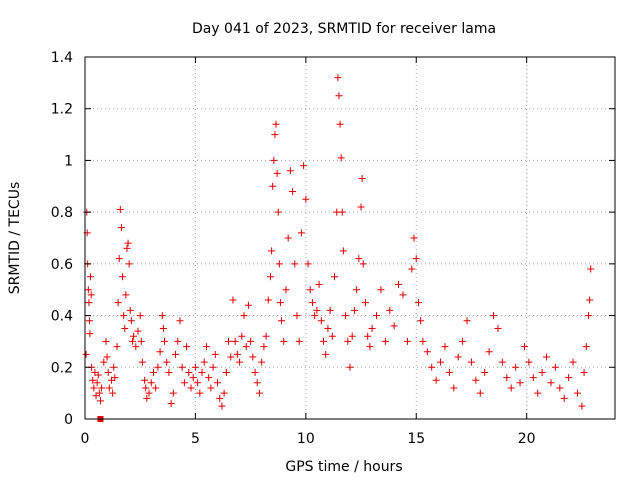  What do you see at coordinates (306, 439) in the screenshot?
I see `x-tick-label: 10` at bounding box center [306, 439].